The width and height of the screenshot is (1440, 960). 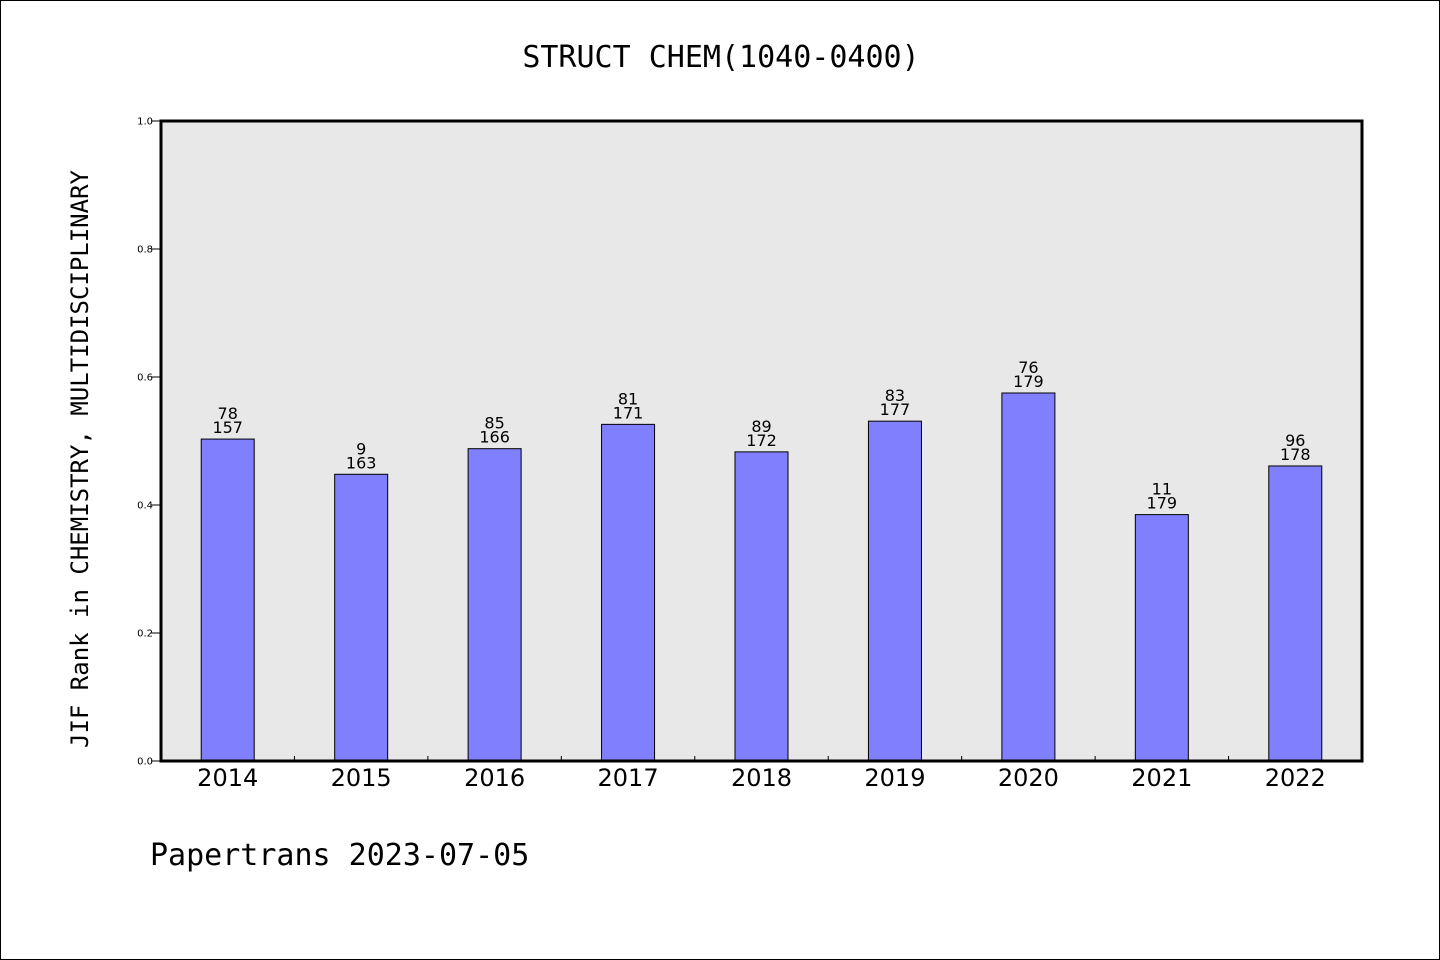 What do you see at coordinates (228, 413) in the screenshot?
I see `rank-label: 78` at bounding box center [228, 413].